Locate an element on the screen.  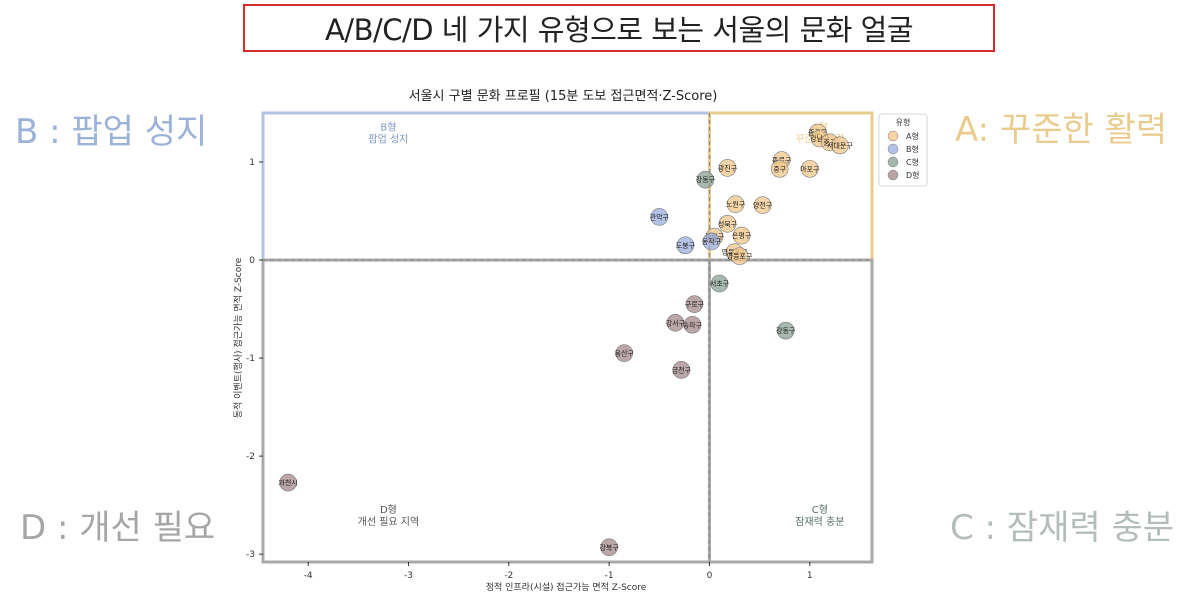
quadrant-label-b: B형 is located at coordinates (388, 128).